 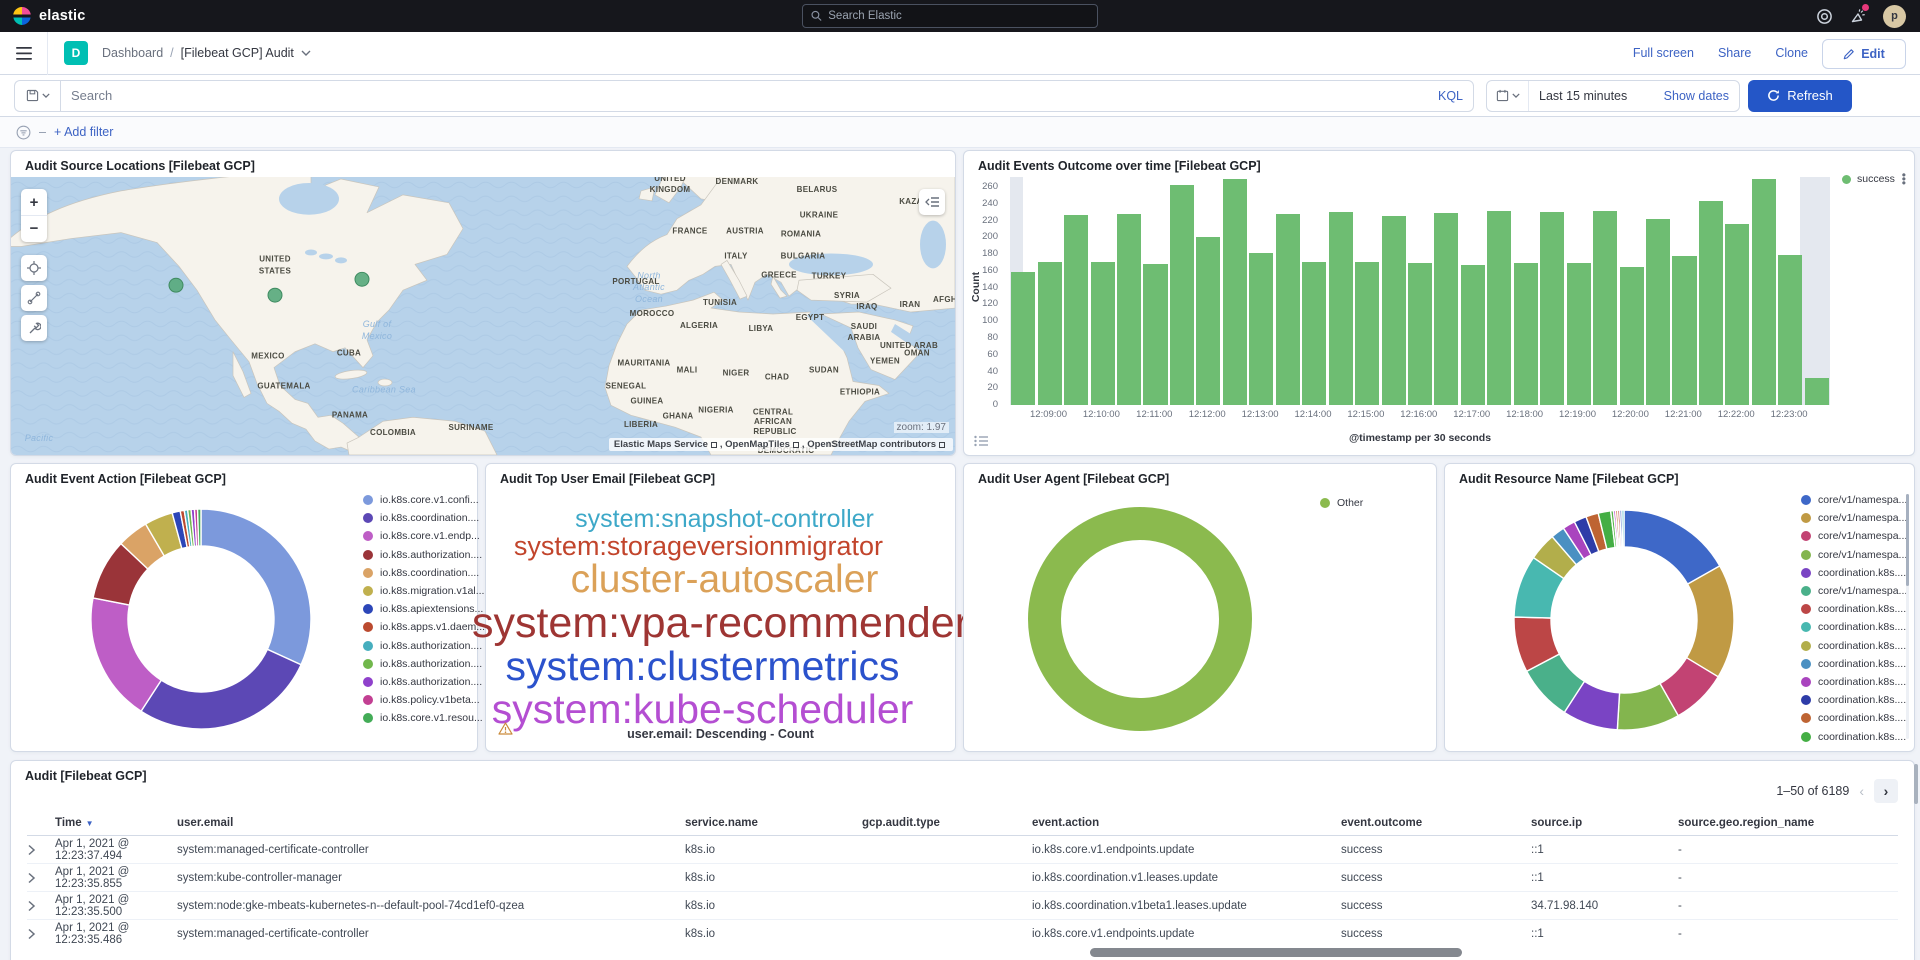 I want to click on dashboard-app-badge: D, so click(x=76, y=53).